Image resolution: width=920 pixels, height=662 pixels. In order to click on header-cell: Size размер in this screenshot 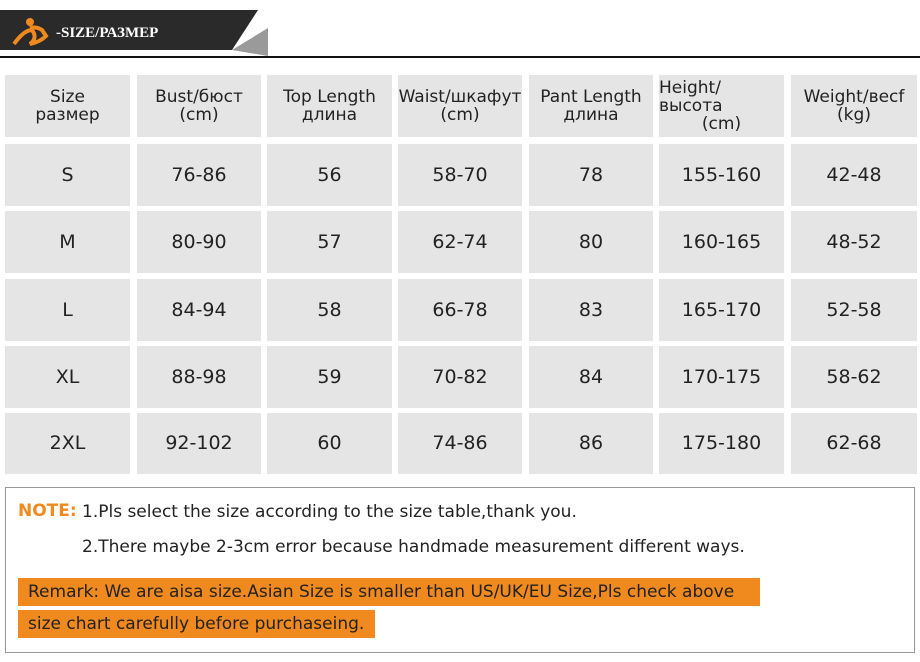, I will do `click(67, 106)`.